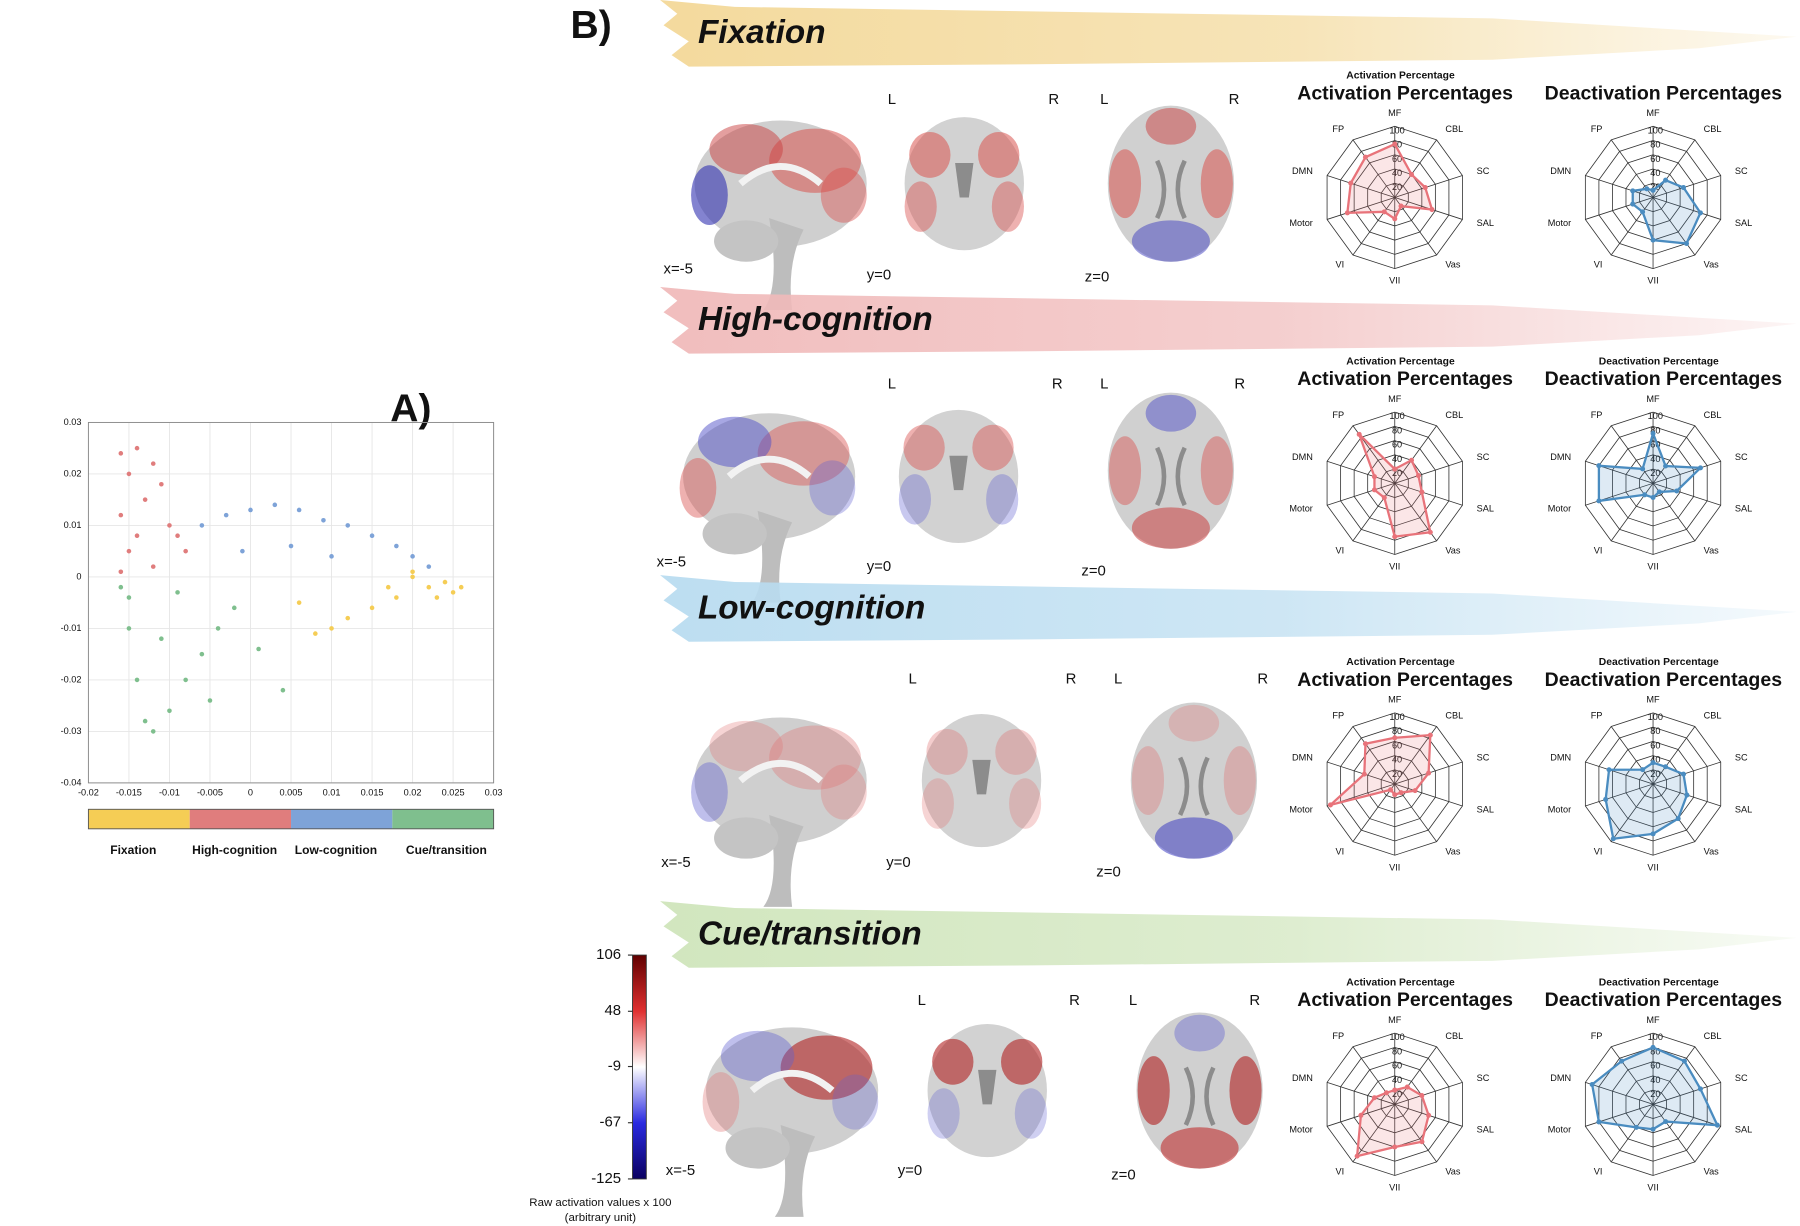 The image size is (1800, 1226). I want to click on colorbar-tick-label: 48, so click(612, 1010).